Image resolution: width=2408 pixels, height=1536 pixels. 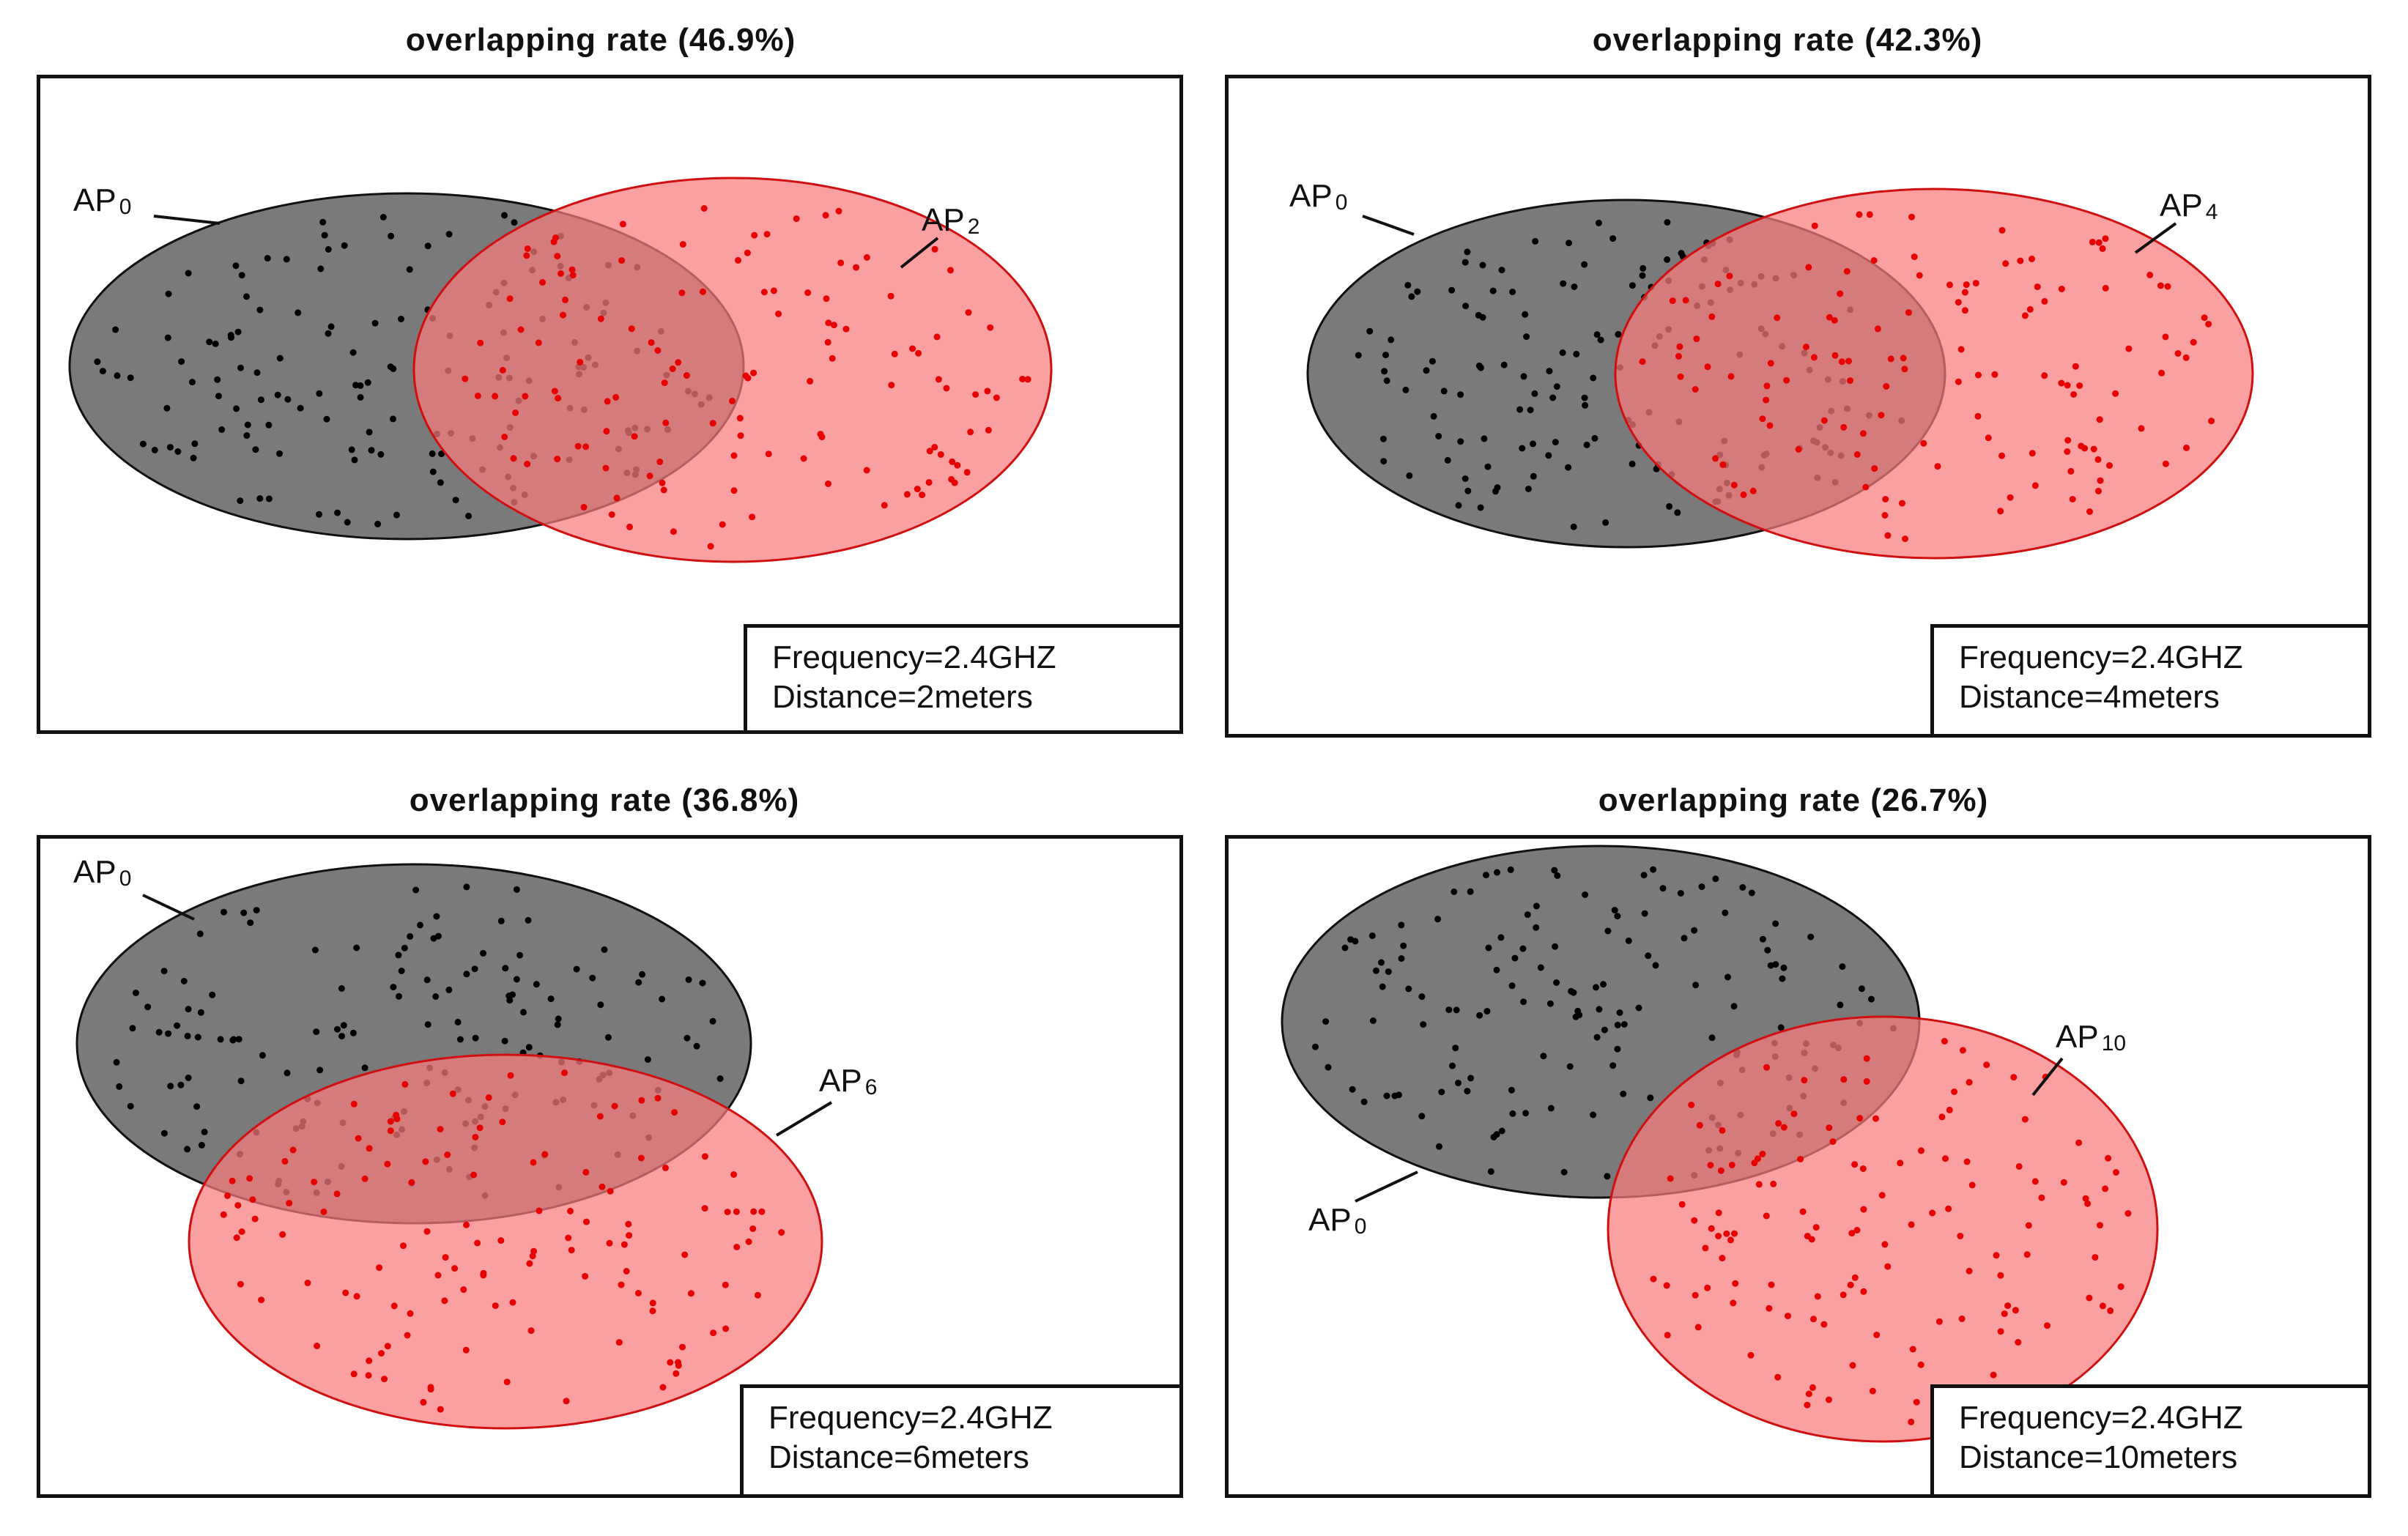 I want to click on apx-label-subscript: 4, so click(x=2212, y=212).